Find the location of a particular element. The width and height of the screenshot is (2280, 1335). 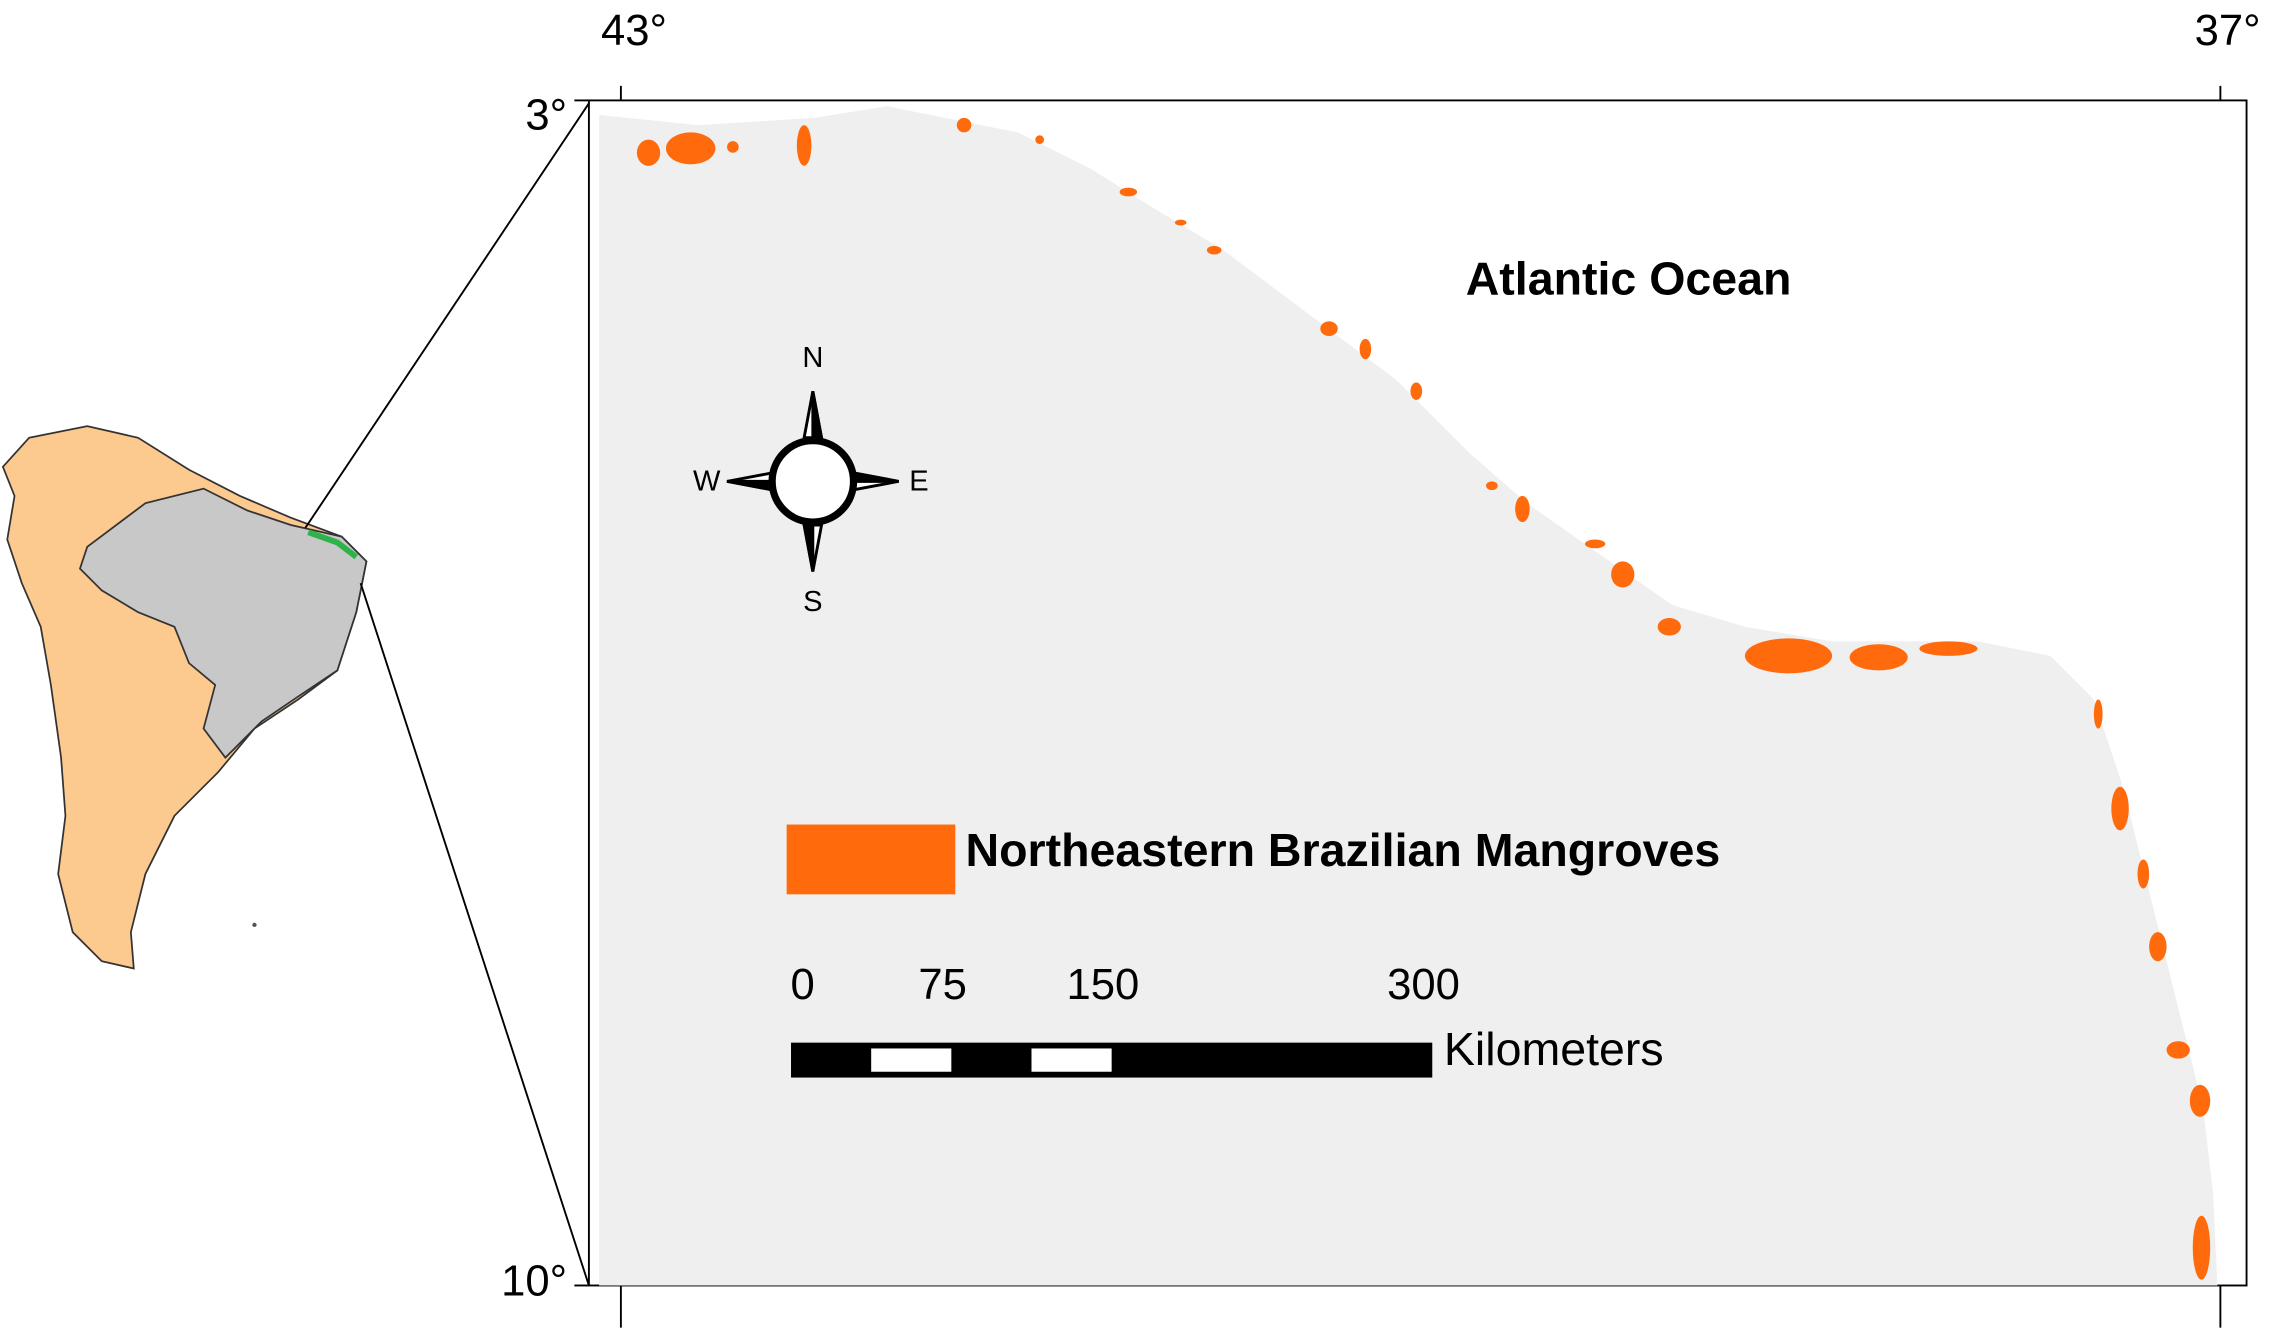

scale-bar: 0 75 150 300 is located at coordinates (1125, 1019).